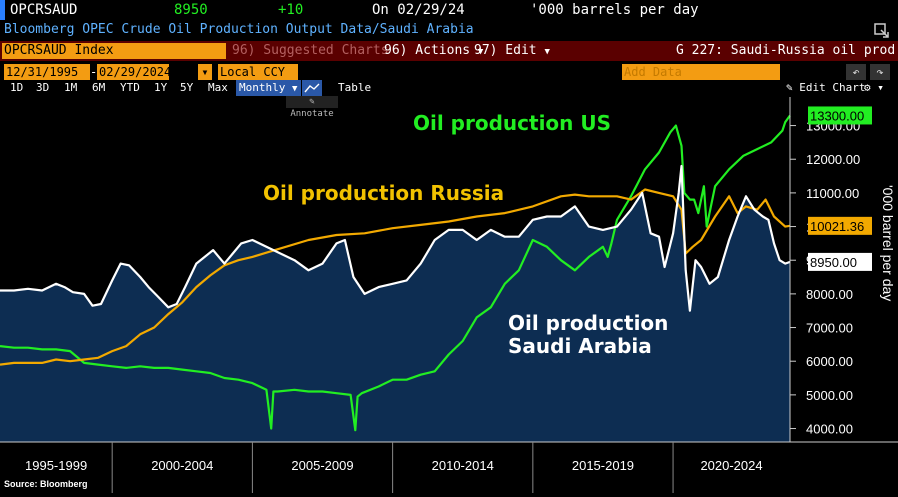 This screenshot has width=898, height=497. What do you see at coordinates (829, 294) in the screenshot?
I see `y-tick-label: 8000.00` at bounding box center [829, 294].